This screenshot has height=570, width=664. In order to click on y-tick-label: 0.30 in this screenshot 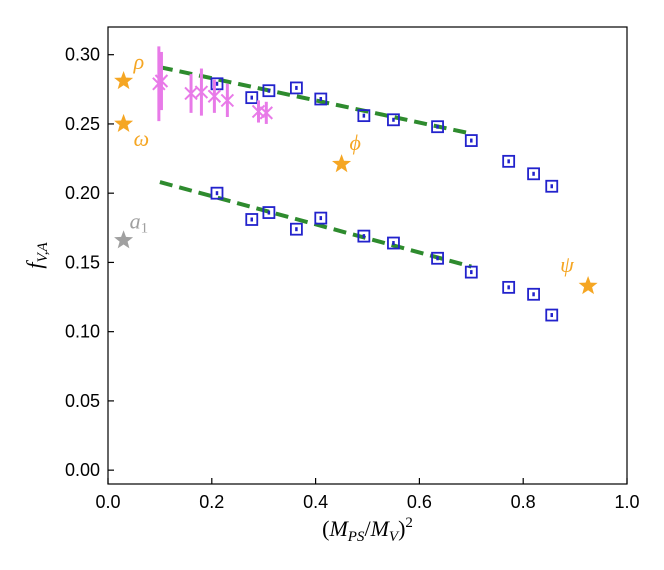, I will do `click(82, 55)`.